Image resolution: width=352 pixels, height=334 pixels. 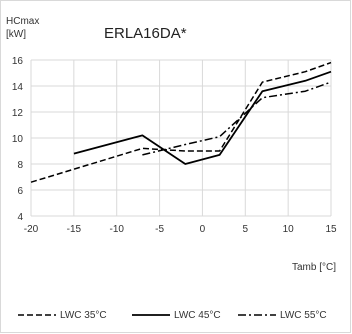 I want to click on x-tick-label-3: -5, so click(x=159, y=229).